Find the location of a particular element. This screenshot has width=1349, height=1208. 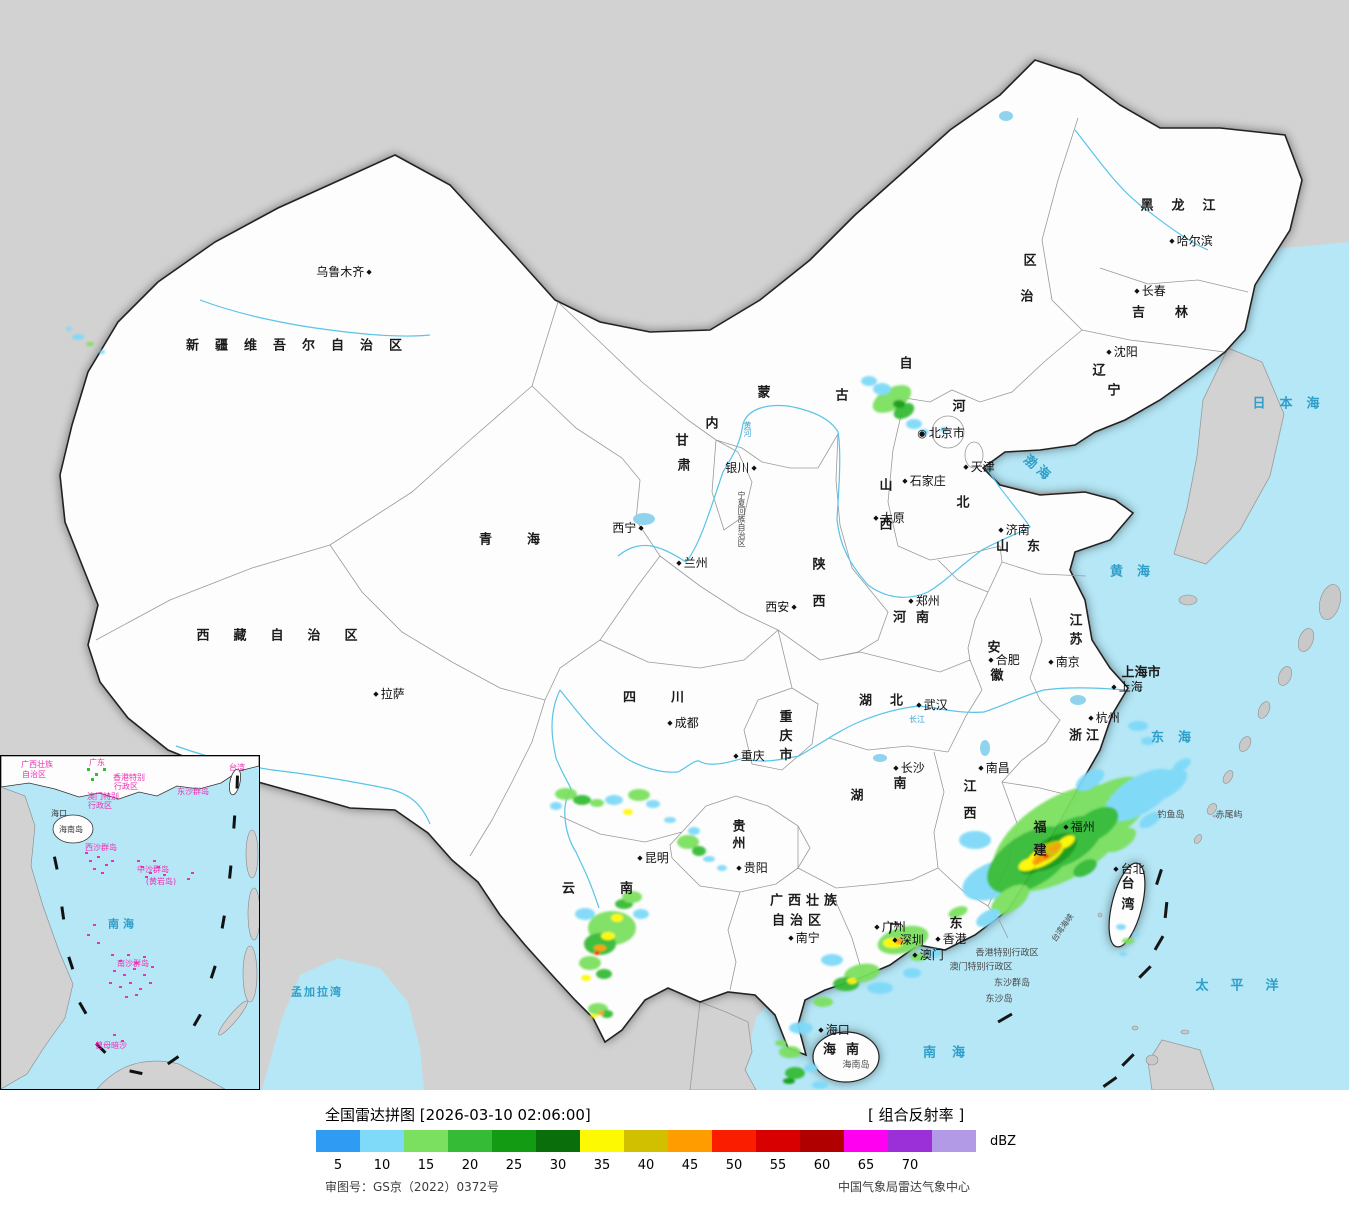

legend-value: 20 is located at coordinates (470, 1165).